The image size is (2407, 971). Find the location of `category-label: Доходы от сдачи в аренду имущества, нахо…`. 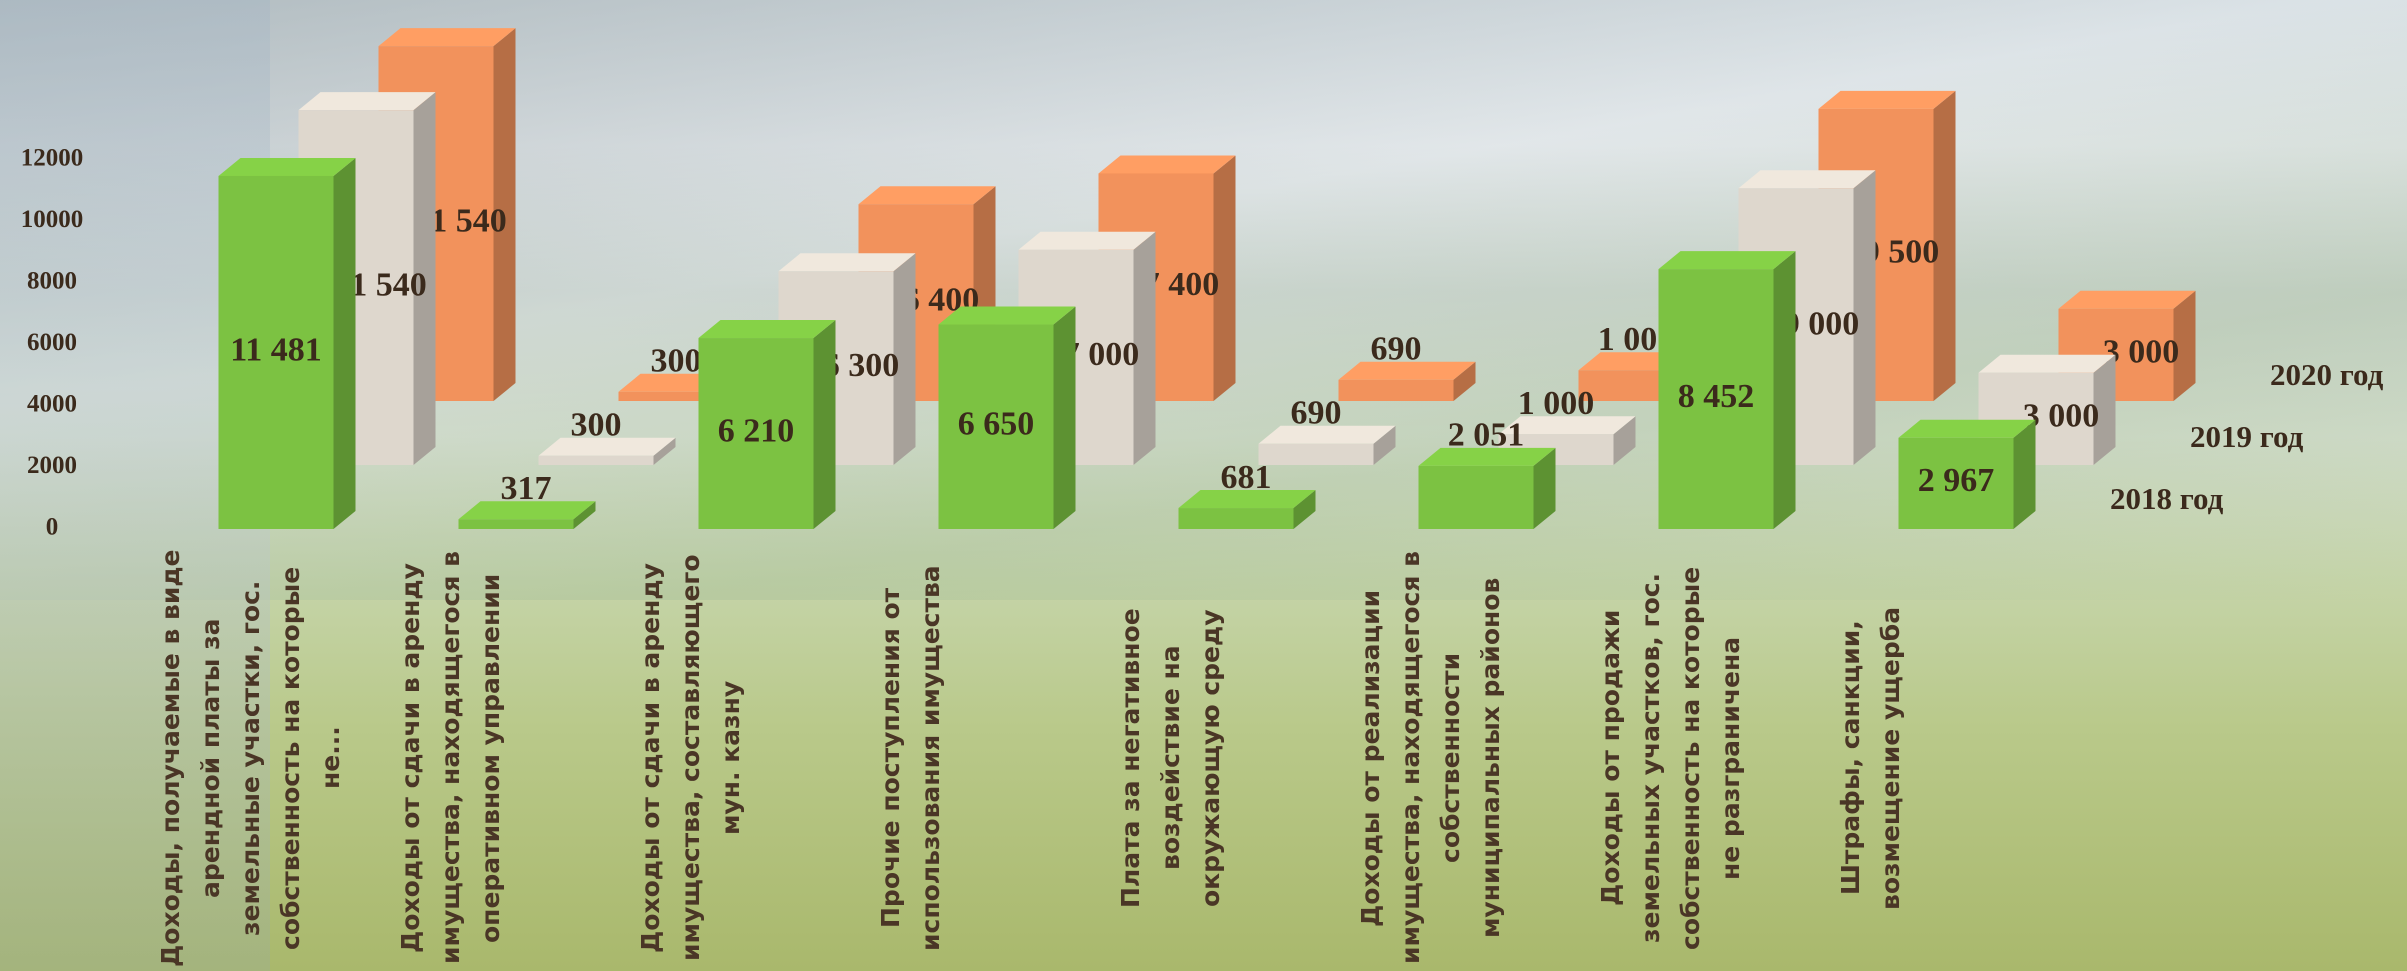

category-label: Доходы от сдачи в аренду имущества, нахо… is located at coordinates (450, 758).